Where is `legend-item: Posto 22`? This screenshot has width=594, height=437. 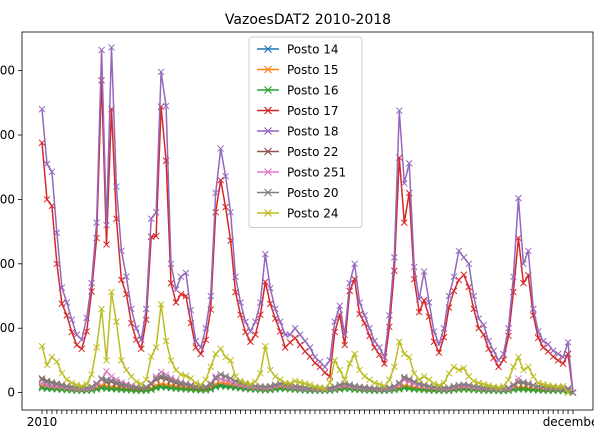 legend-item: Posto 22 is located at coordinates (298, 152).